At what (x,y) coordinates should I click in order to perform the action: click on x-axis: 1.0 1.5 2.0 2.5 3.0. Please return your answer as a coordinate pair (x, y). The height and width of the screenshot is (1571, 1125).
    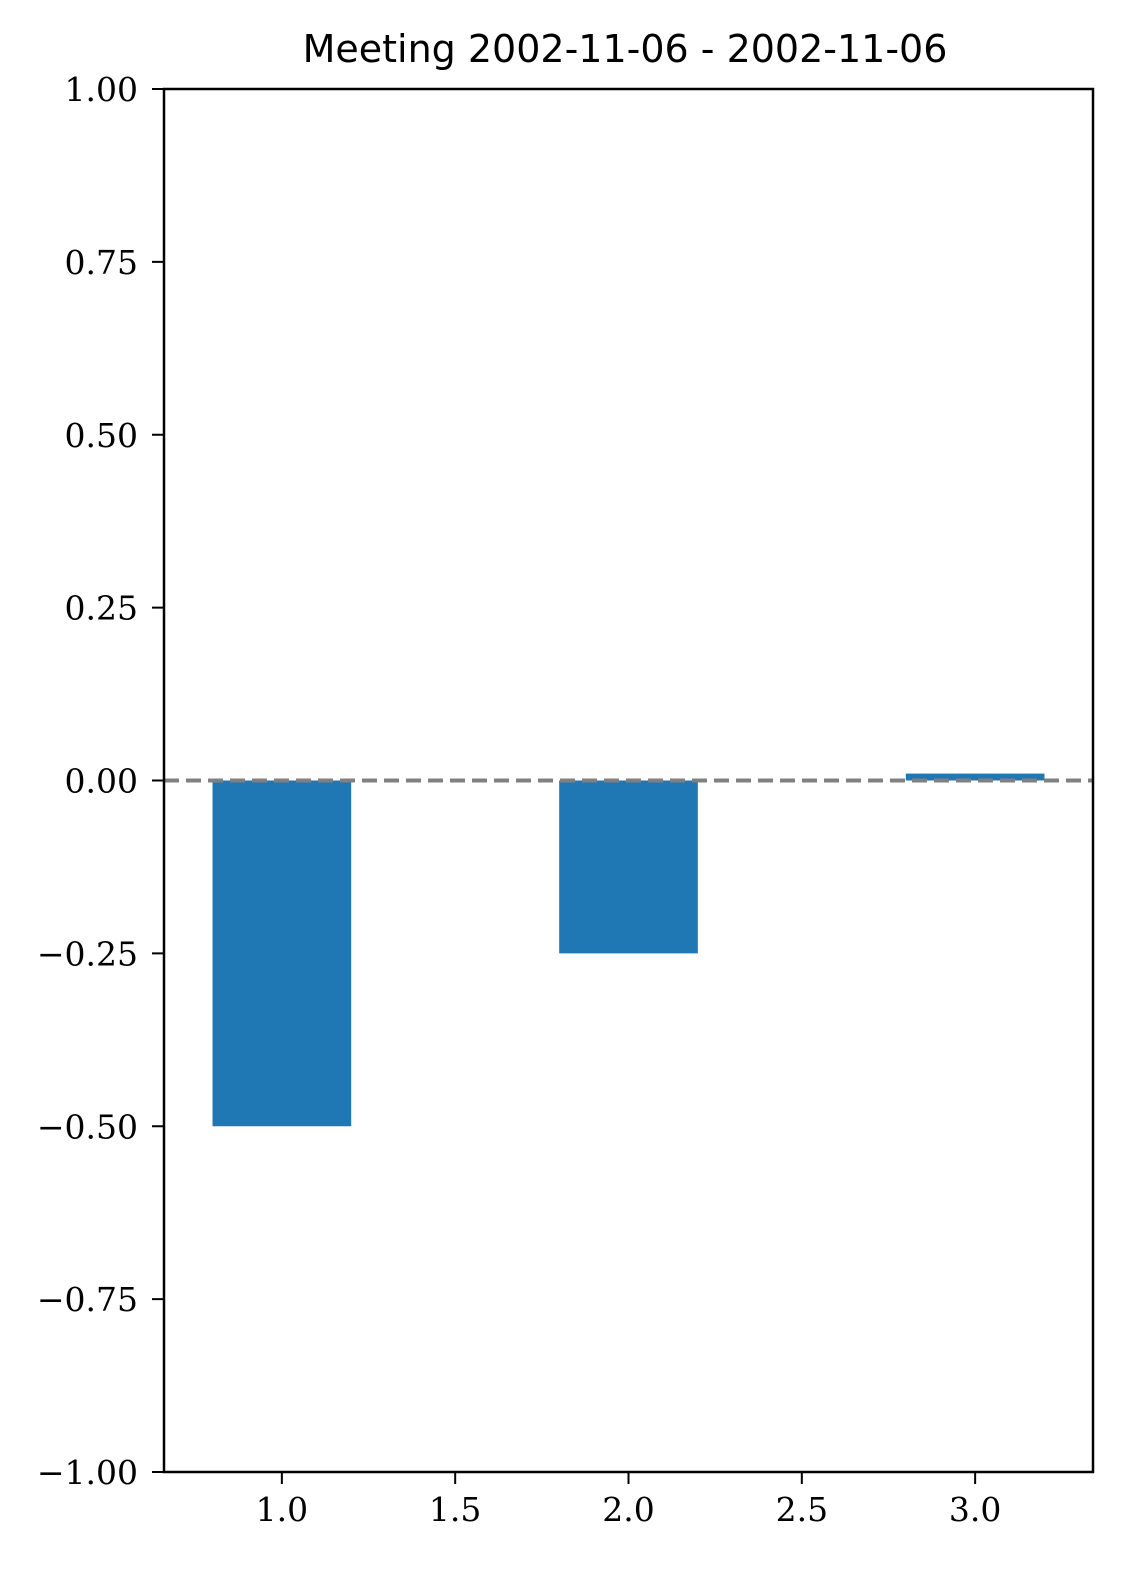
    Looking at the image, I should click on (628, 1500).